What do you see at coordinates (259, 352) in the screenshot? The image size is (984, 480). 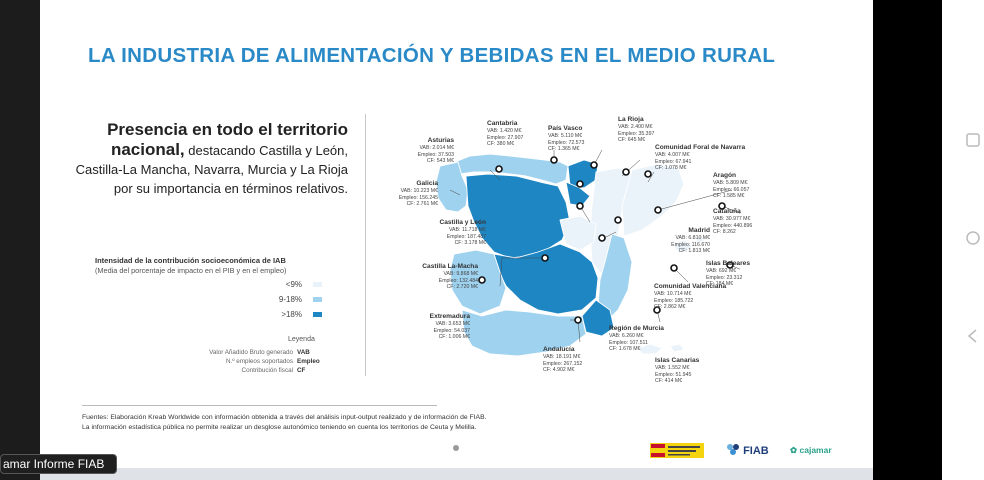 I see `legend-key-vab: Valor Añadido Bruto generado VAB` at bounding box center [259, 352].